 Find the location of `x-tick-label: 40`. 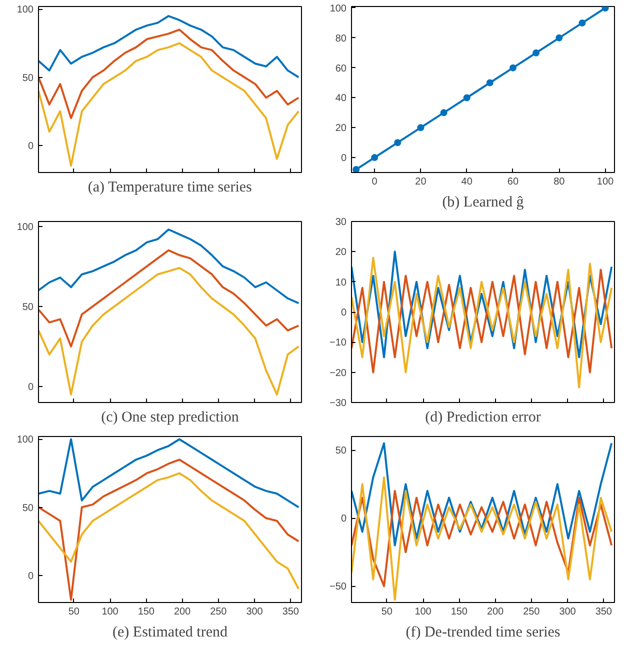

x-tick-label: 40 is located at coordinates (467, 182).